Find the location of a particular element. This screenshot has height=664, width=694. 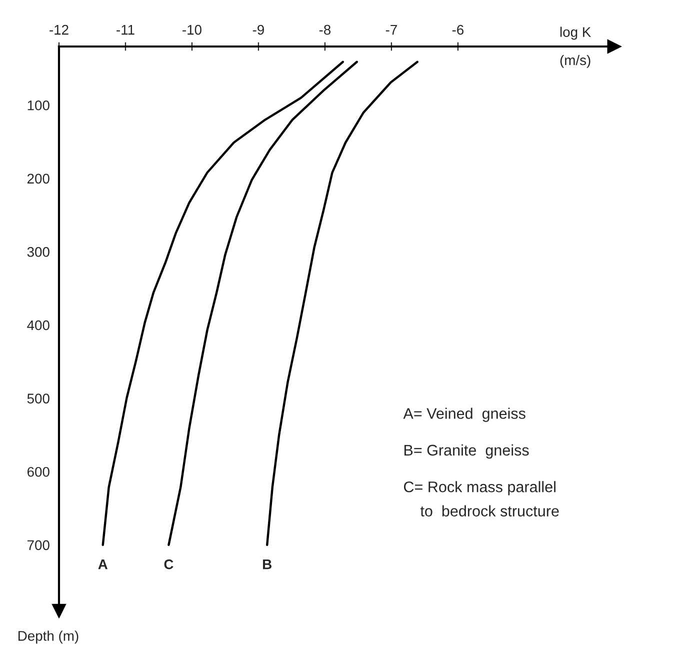

y-tick-label: 700 is located at coordinates (39, 545).